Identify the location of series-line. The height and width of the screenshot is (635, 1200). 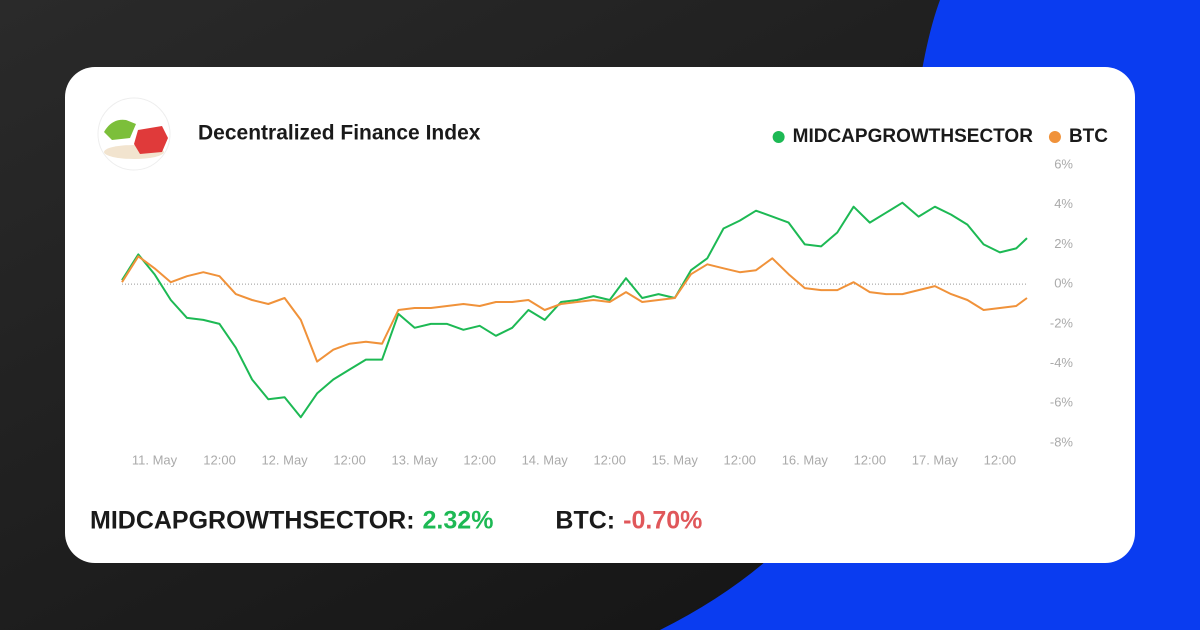
(574, 309).